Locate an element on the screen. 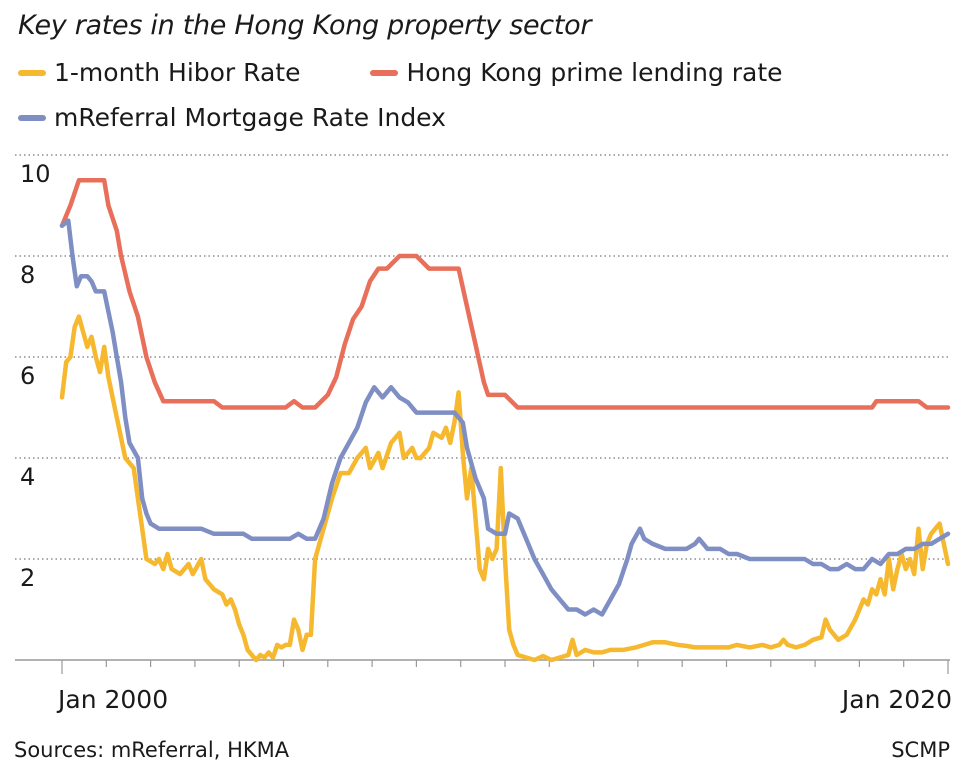 The height and width of the screenshot is (774, 972). legend-item-prime: Hong Kong prime lending rate is located at coordinates (576, 72).